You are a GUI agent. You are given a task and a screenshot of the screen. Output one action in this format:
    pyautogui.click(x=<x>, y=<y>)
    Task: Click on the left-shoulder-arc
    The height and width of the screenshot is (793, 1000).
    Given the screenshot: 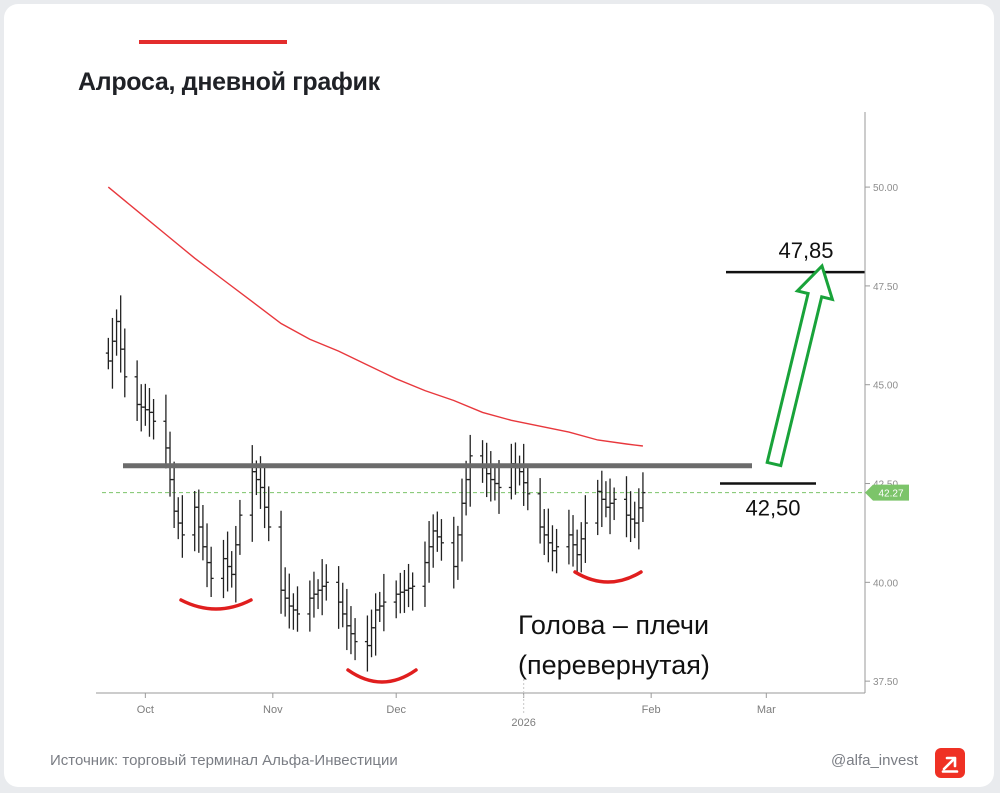 What is the action you would take?
    pyautogui.click(x=216, y=604)
    